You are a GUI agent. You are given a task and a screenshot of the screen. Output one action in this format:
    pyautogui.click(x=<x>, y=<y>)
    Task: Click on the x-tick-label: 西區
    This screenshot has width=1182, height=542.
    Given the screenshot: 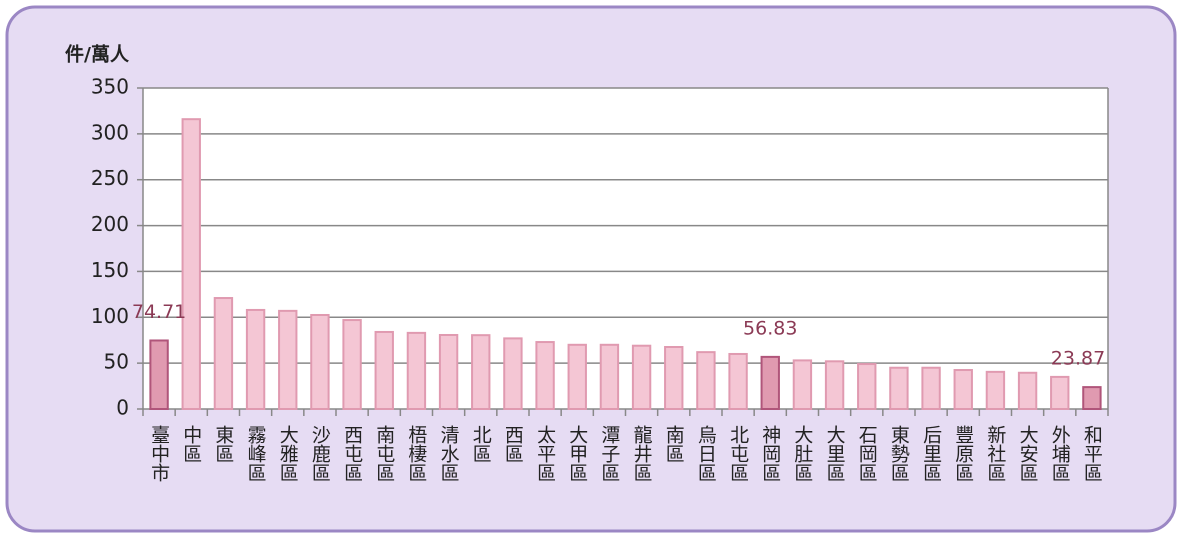 What is the action you would take?
    pyautogui.click(x=513, y=444)
    